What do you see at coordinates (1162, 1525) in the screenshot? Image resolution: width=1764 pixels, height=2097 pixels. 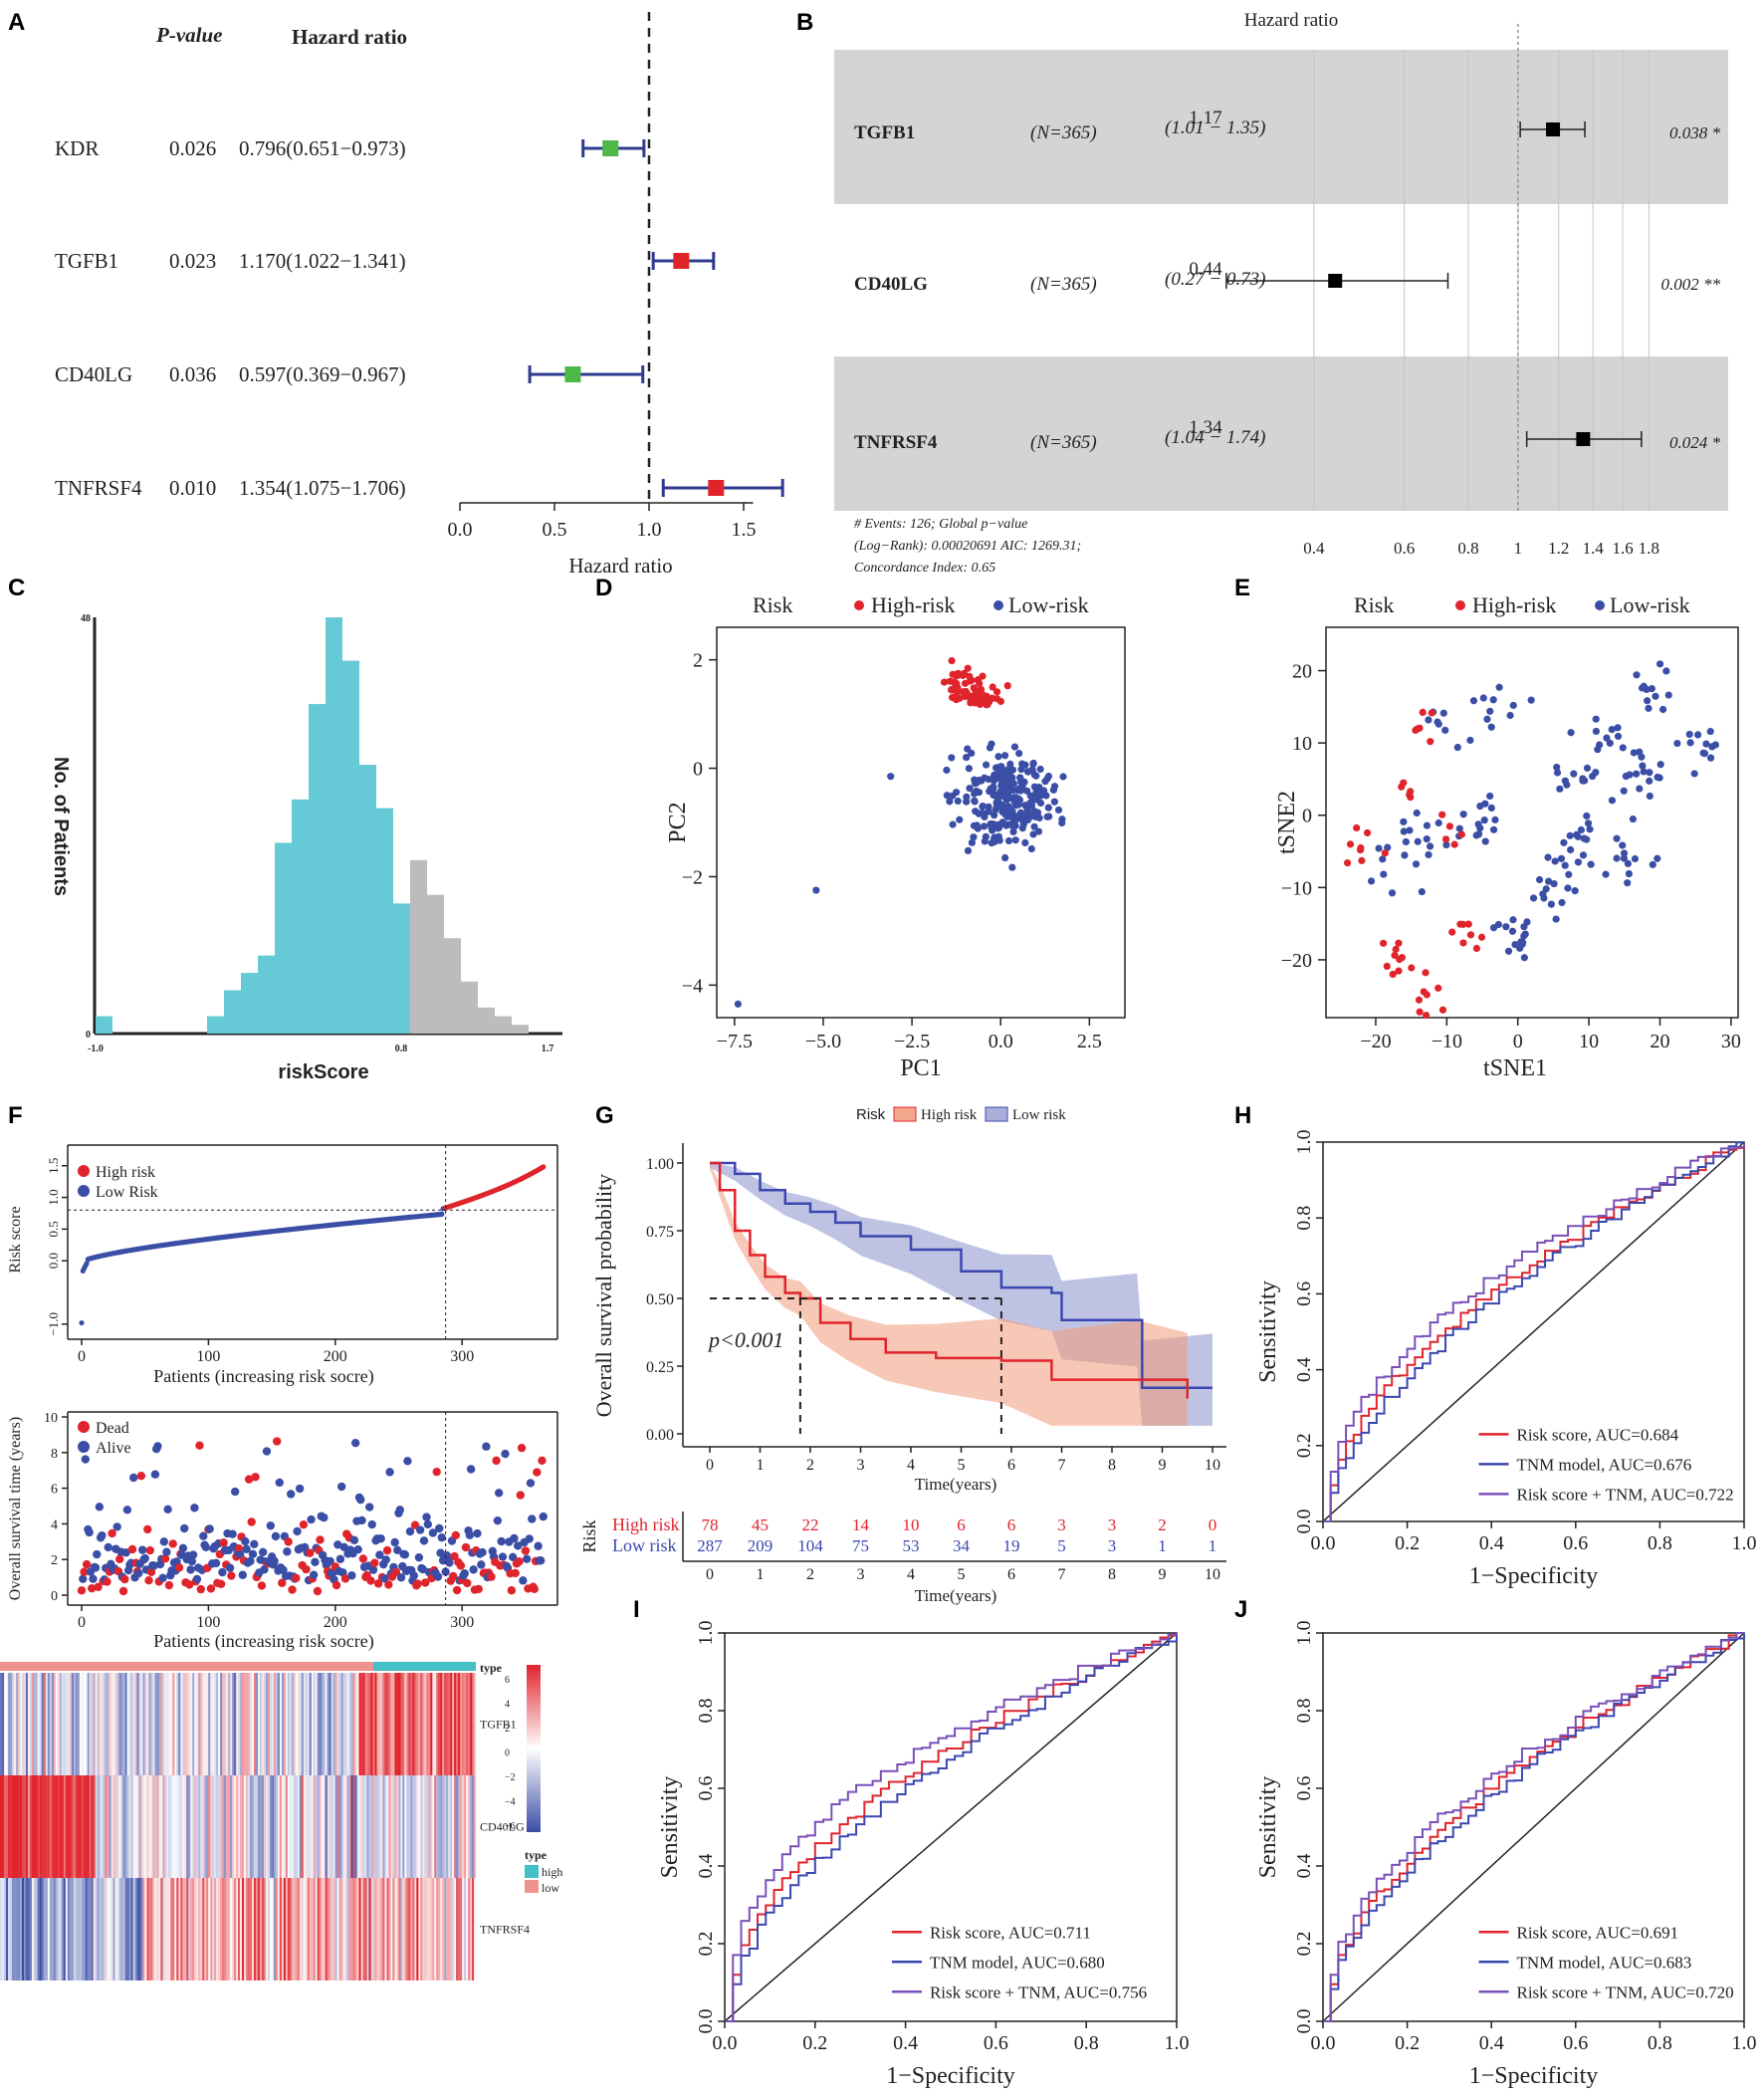 I see `table-cell: 2` at bounding box center [1162, 1525].